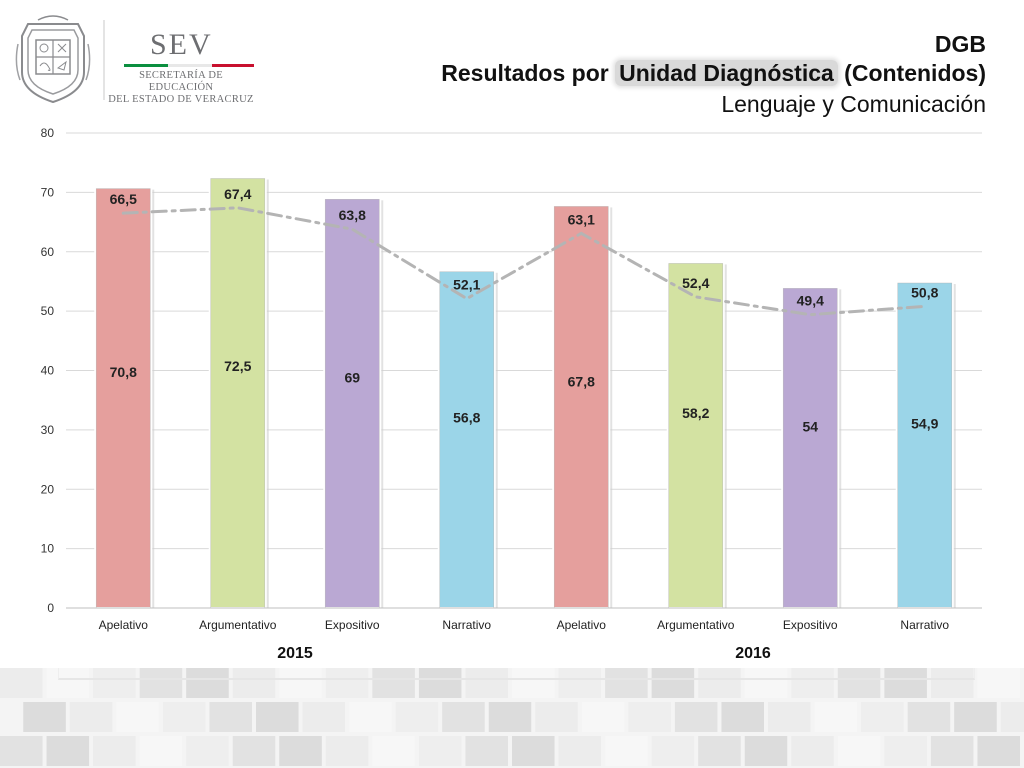  I want to click on y-tick-label: 0, so click(50, 608).